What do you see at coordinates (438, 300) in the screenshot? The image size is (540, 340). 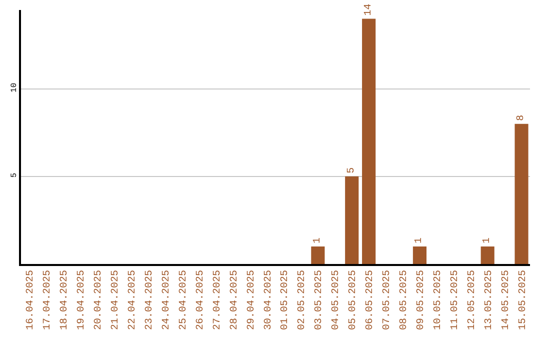 I see `x-tick-label: 10.05.2025` at bounding box center [438, 300].